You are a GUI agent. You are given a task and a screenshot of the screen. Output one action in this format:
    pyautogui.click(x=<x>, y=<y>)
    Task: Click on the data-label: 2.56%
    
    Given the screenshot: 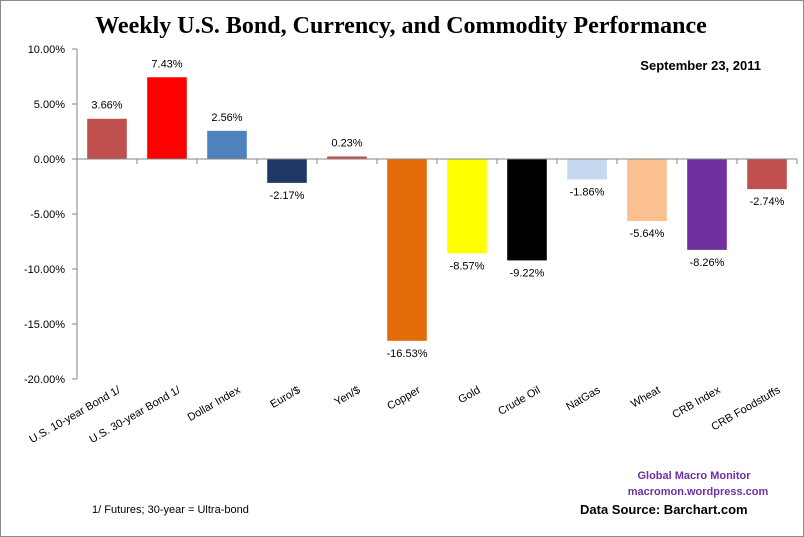 What is the action you would take?
    pyautogui.click(x=226, y=118)
    